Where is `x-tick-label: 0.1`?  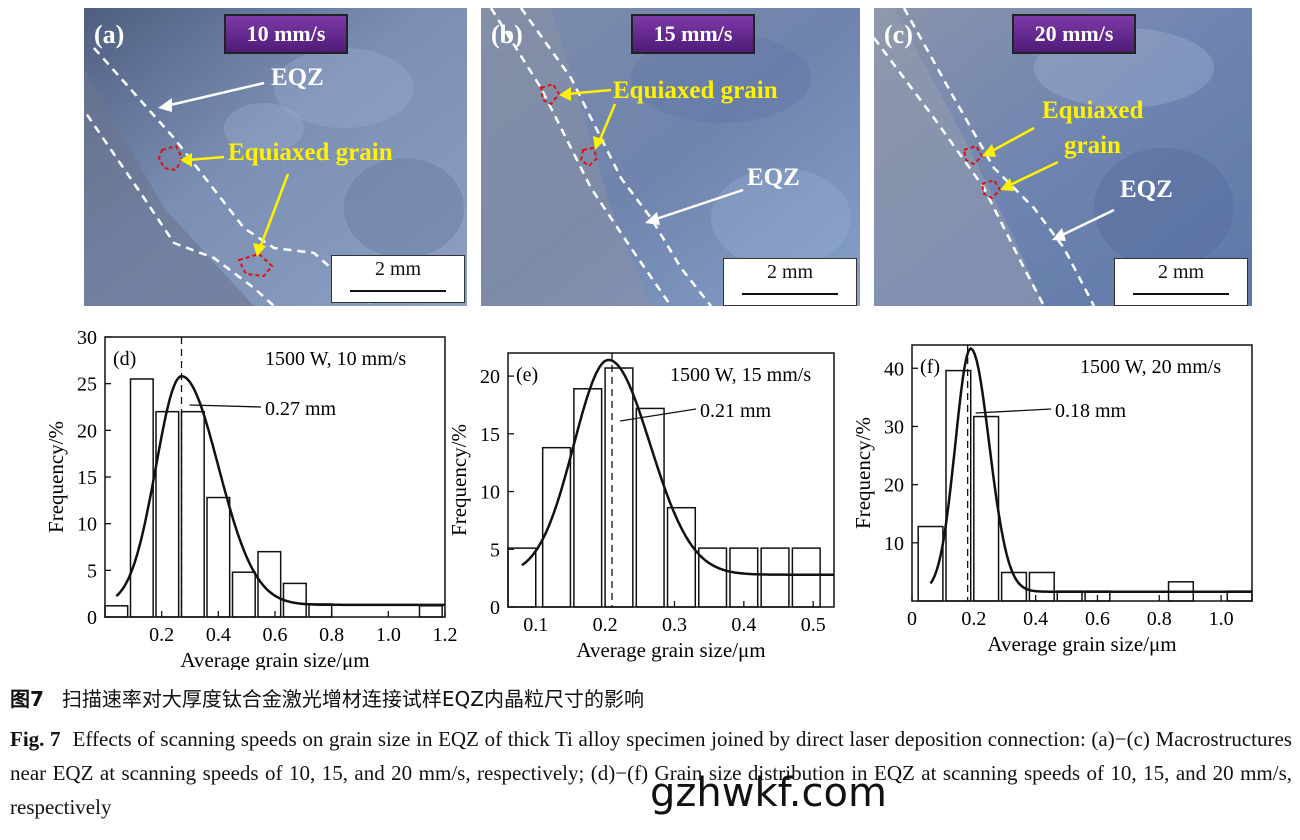
x-tick-label: 0.1 is located at coordinates (535, 625).